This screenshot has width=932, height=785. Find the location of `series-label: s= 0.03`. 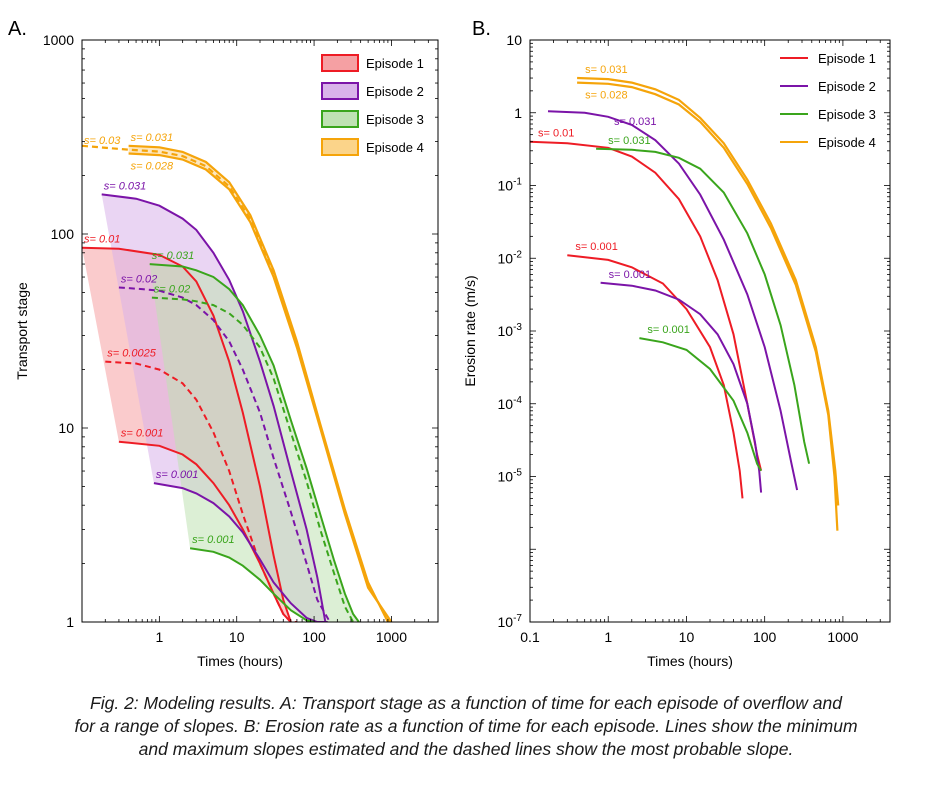

series-label: s= 0.03 is located at coordinates (102, 141).